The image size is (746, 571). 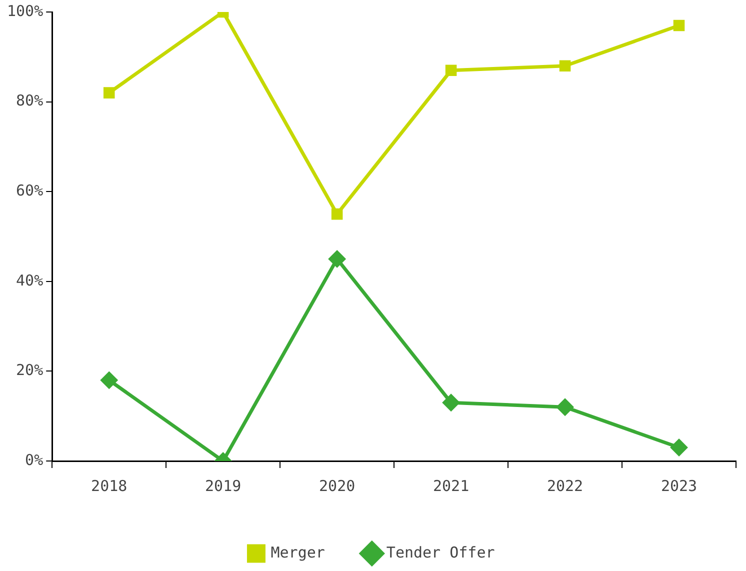 I want to click on x-tick-label: 2022, so click(x=565, y=485).